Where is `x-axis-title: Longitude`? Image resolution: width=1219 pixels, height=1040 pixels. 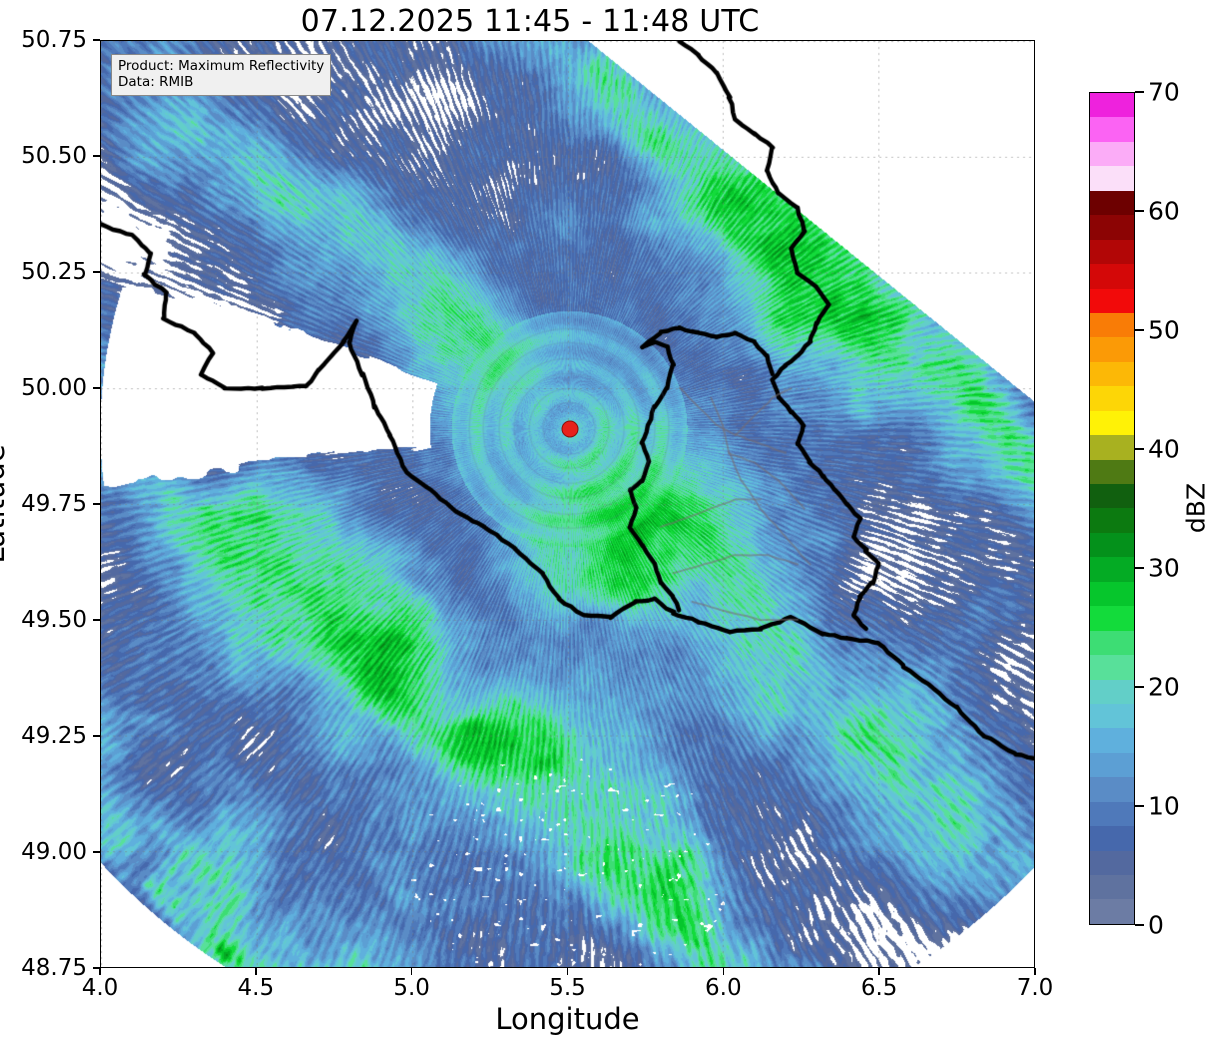
x-axis-title: Longitude is located at coordinates (567, 1019).